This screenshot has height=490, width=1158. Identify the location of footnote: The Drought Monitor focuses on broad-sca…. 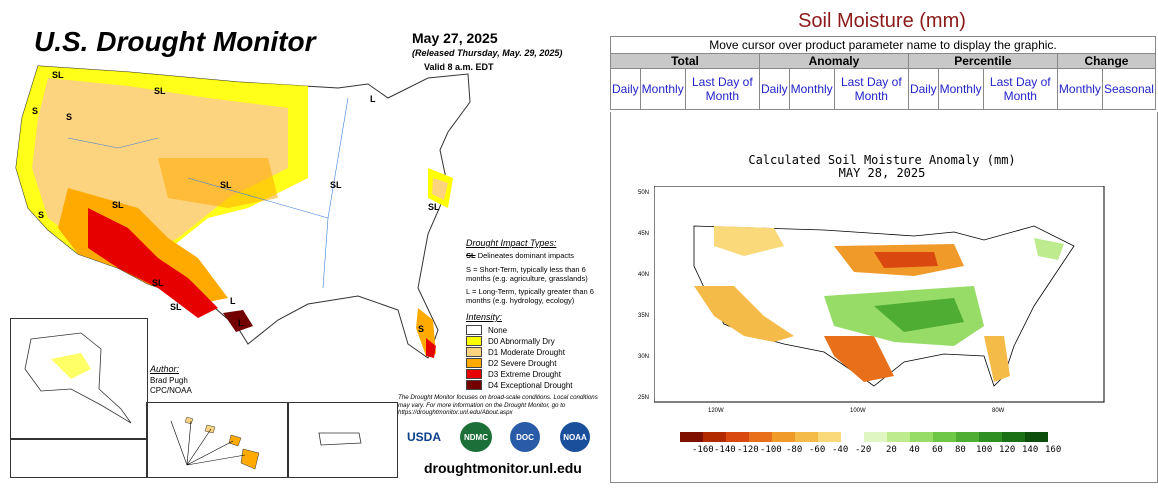
(498, 405).